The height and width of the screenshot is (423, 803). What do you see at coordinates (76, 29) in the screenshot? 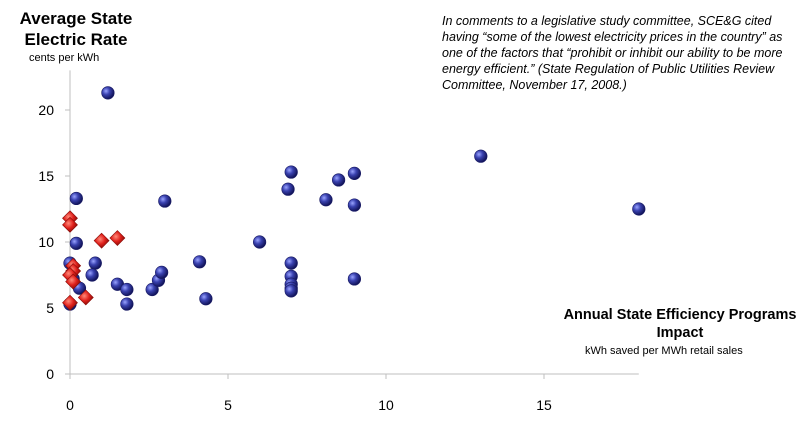
I see `y-axis-title: Average State Electric Rate` at bounding box center [76, 29].